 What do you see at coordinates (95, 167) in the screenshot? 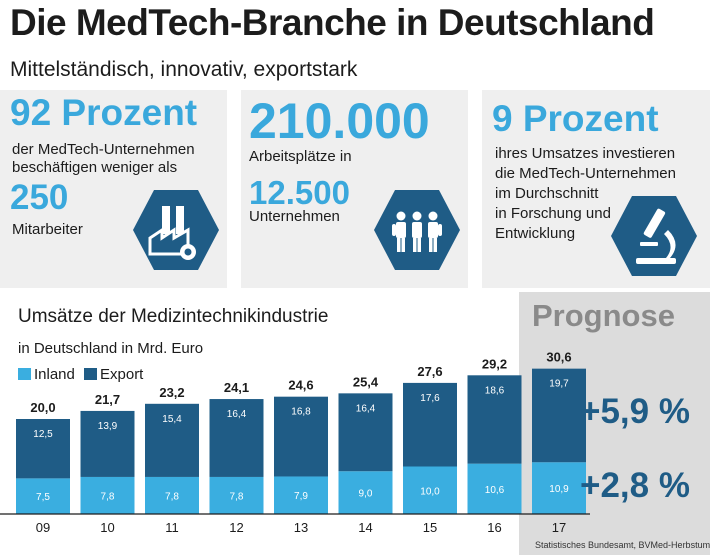
I see `fact-text-line: beschäftigen weniger als` at bounding box center [95, 167].